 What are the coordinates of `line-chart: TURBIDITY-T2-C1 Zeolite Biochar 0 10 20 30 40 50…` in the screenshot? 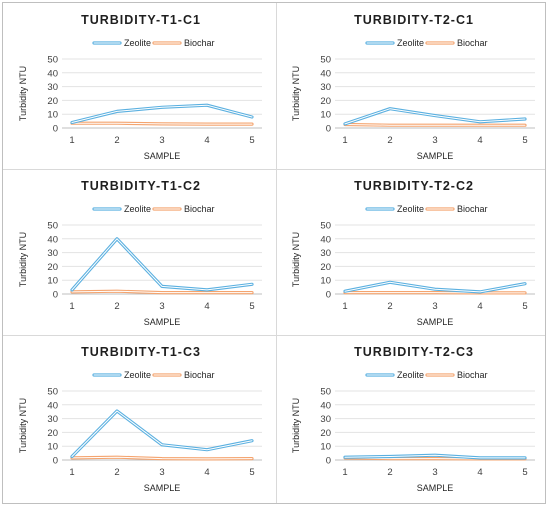 It's located at (413, 87).